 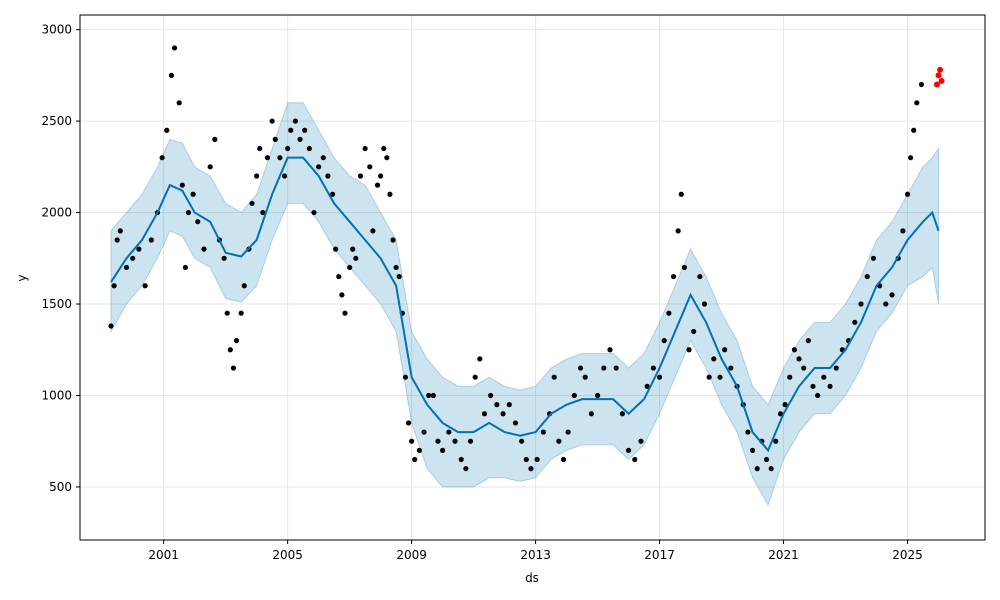 What do you see at coordinates (783, 555) in the screenshot?
I see `x-tick-label: 2021` at bounding box center [783, 555].